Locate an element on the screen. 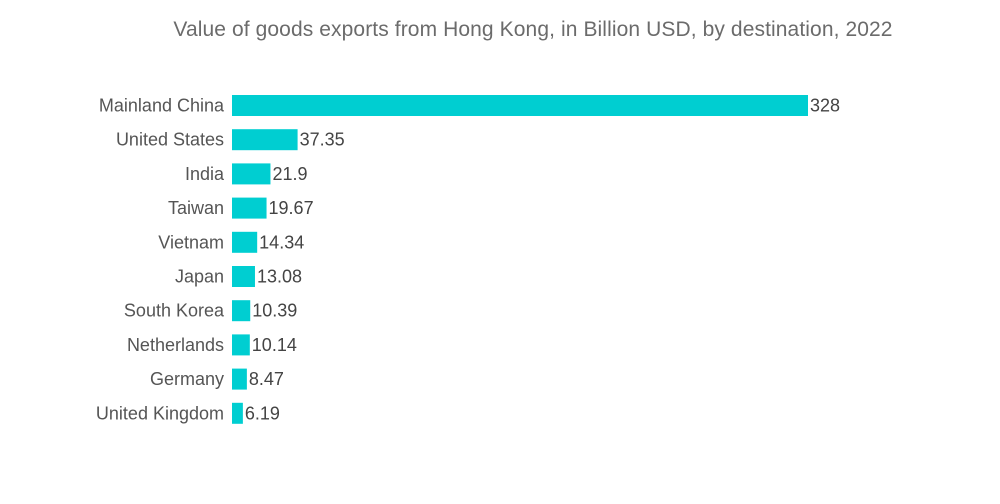 The width and height of the screenshot is (1000, 504). category-label: United Kingdom is located at coordinates (160, 413).